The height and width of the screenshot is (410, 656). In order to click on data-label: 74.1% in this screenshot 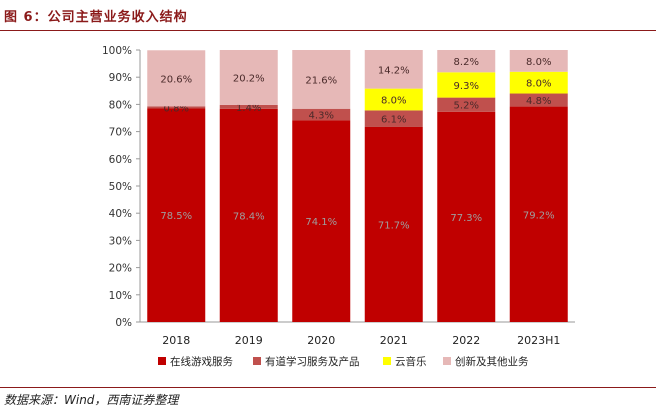, I will do `click(321, 222)`.